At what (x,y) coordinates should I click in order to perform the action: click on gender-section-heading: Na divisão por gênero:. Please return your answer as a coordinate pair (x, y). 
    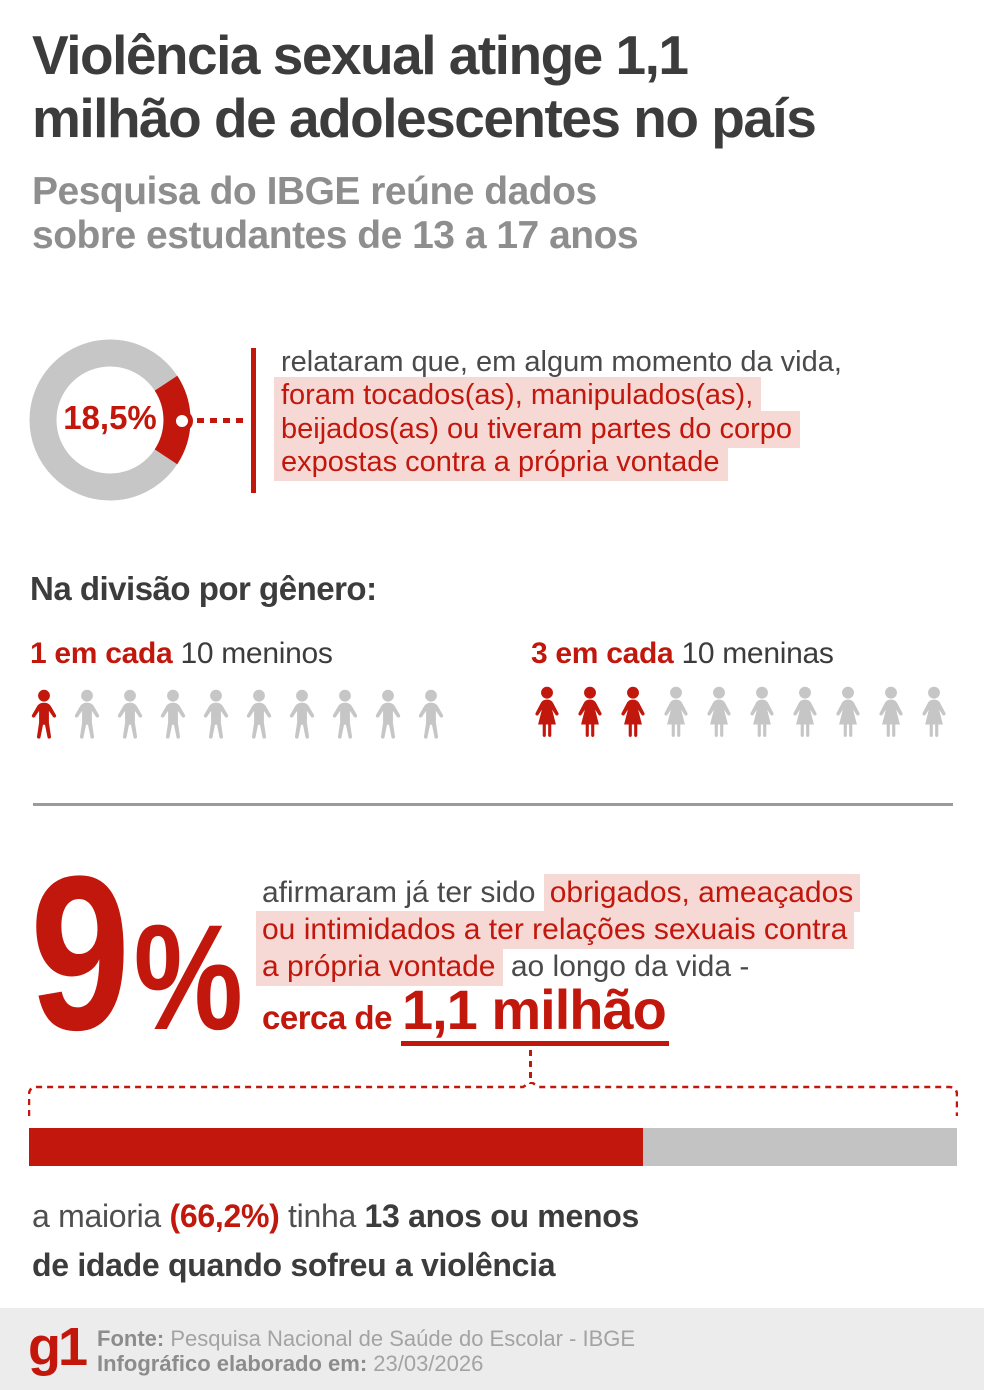
    Looking at the image, I should click on (203, 588).